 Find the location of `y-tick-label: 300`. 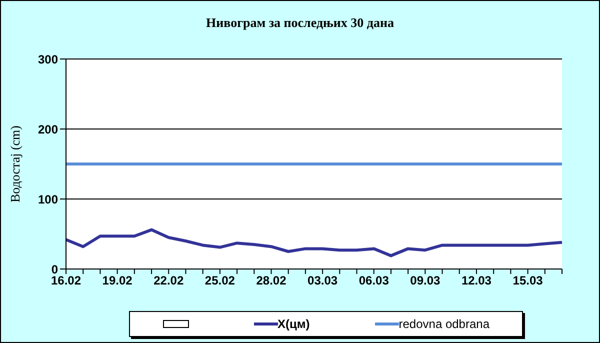

y-tick-label: 300 is located at coordinates (48, 59).